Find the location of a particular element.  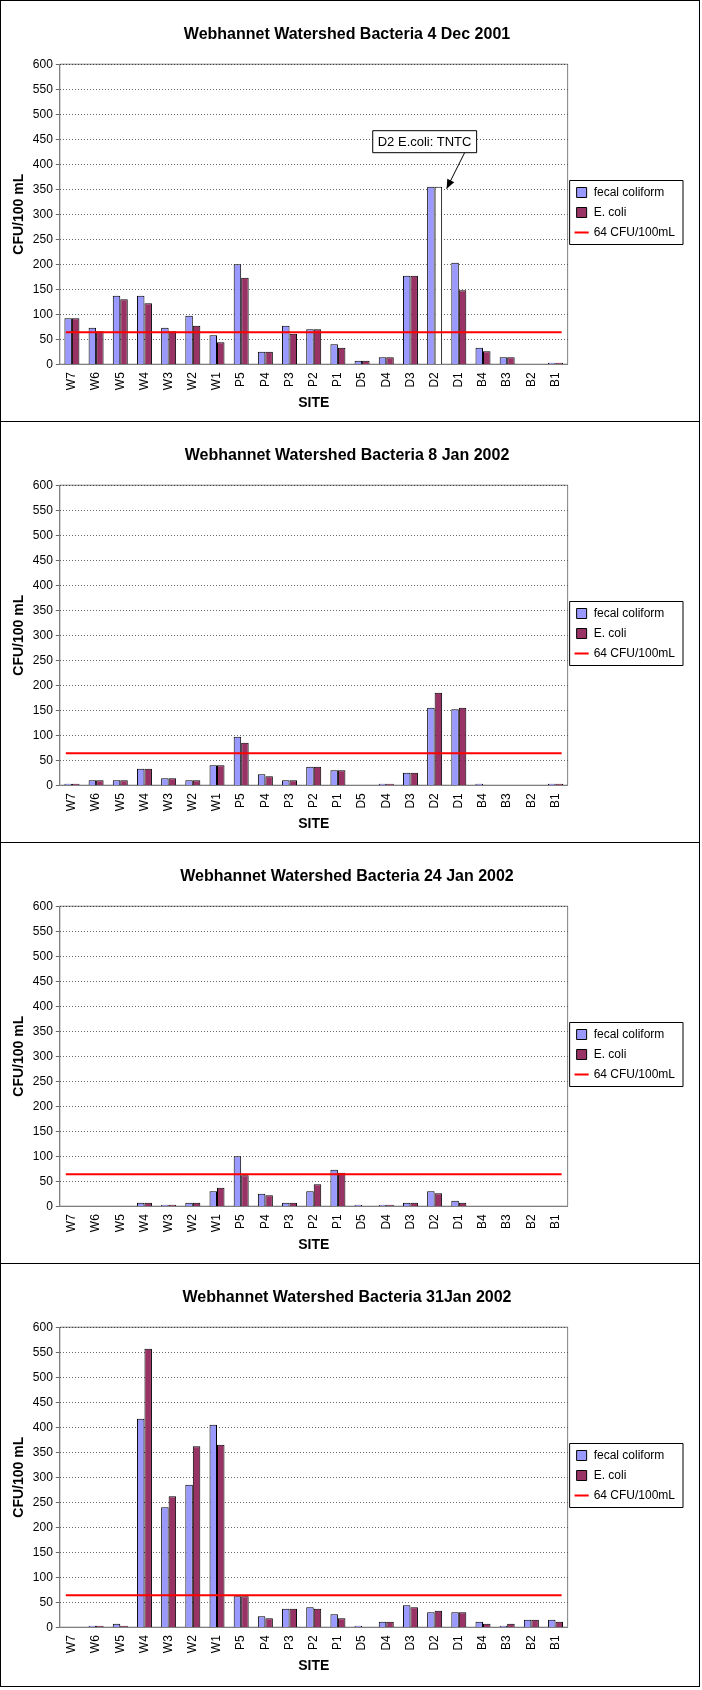

chart-title: Webhannet Watershed Bacteria 24 Jan 2002 is located at coordinates (347, 876).